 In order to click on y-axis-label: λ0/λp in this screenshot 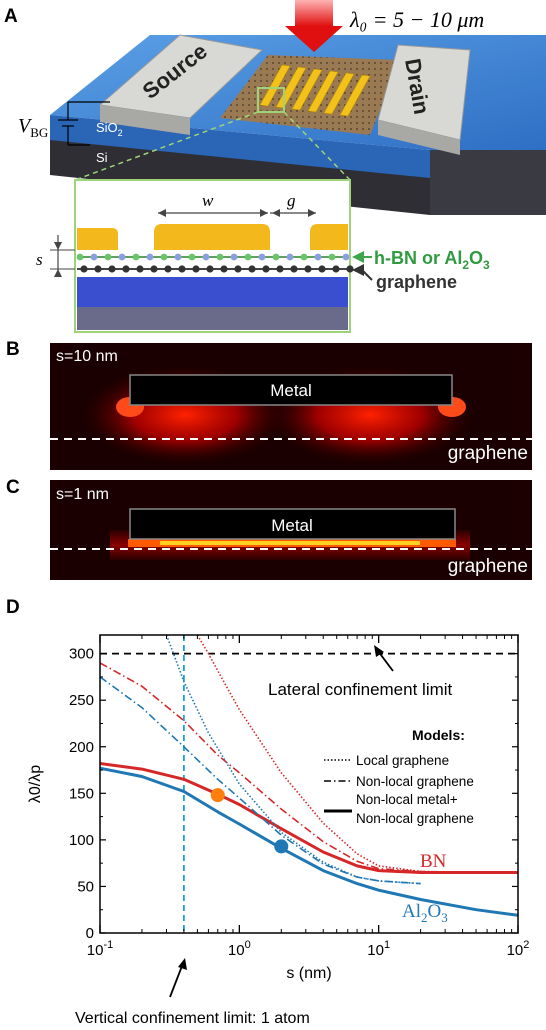, I will do `click(35, 784)`.